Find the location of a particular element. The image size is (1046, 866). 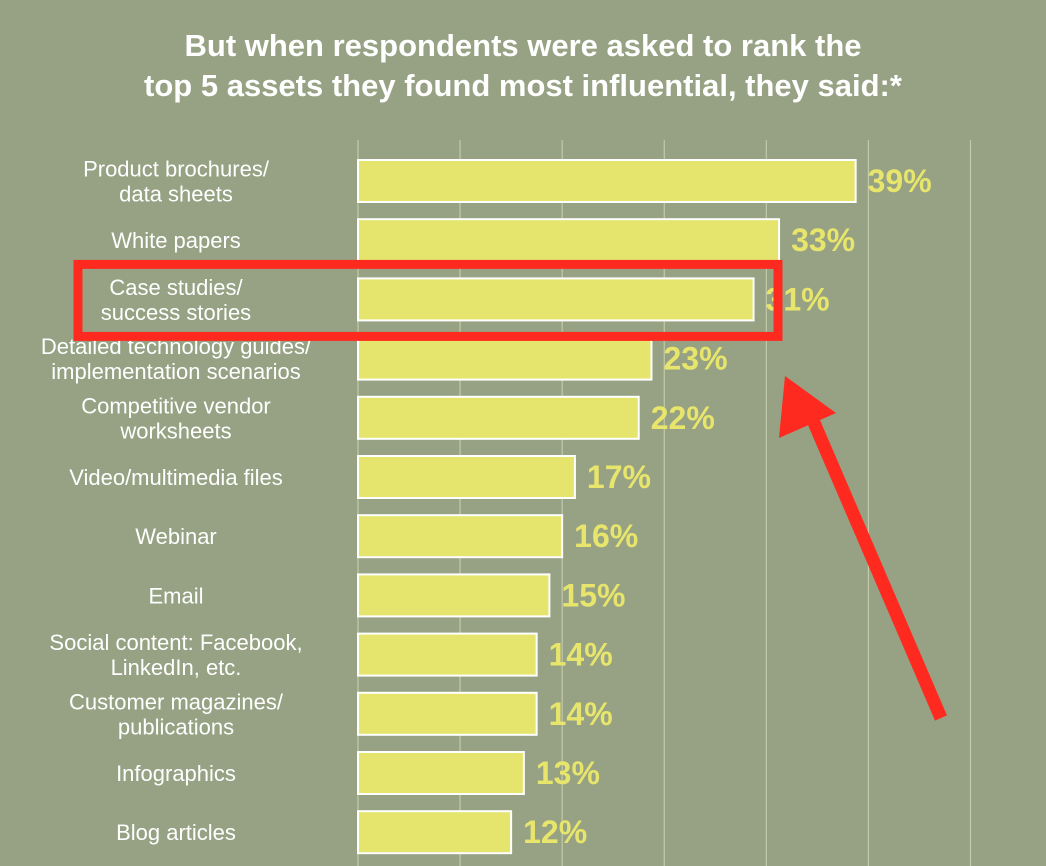

category-label: Webinar is located at coordinates (176, 536).